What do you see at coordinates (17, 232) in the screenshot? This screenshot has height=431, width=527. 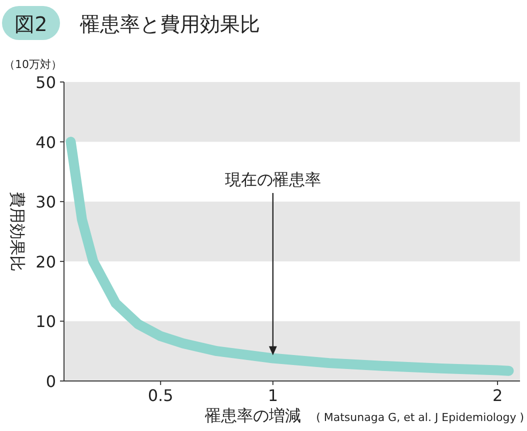 I see `y-axis-title: 費用効果比` at bounding box center [17, 232].